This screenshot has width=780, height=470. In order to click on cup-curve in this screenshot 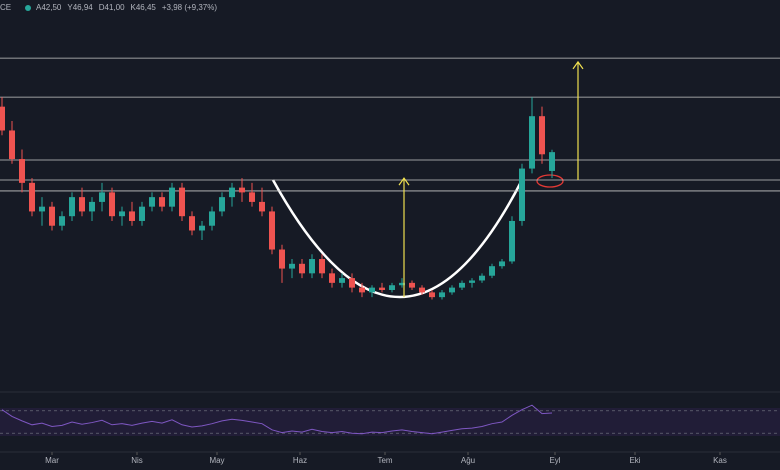, I will do `click(397, 238)`.